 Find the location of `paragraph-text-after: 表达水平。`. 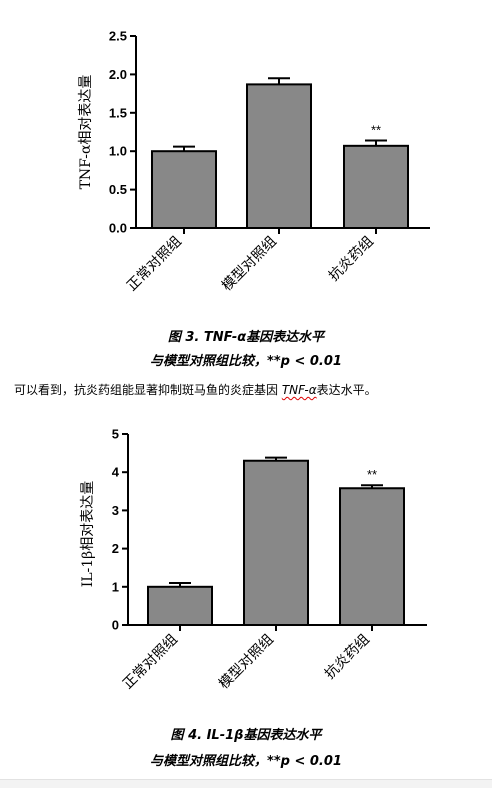

paragraph-text-after: 表达水平。 is located at coordinates (346, 390).